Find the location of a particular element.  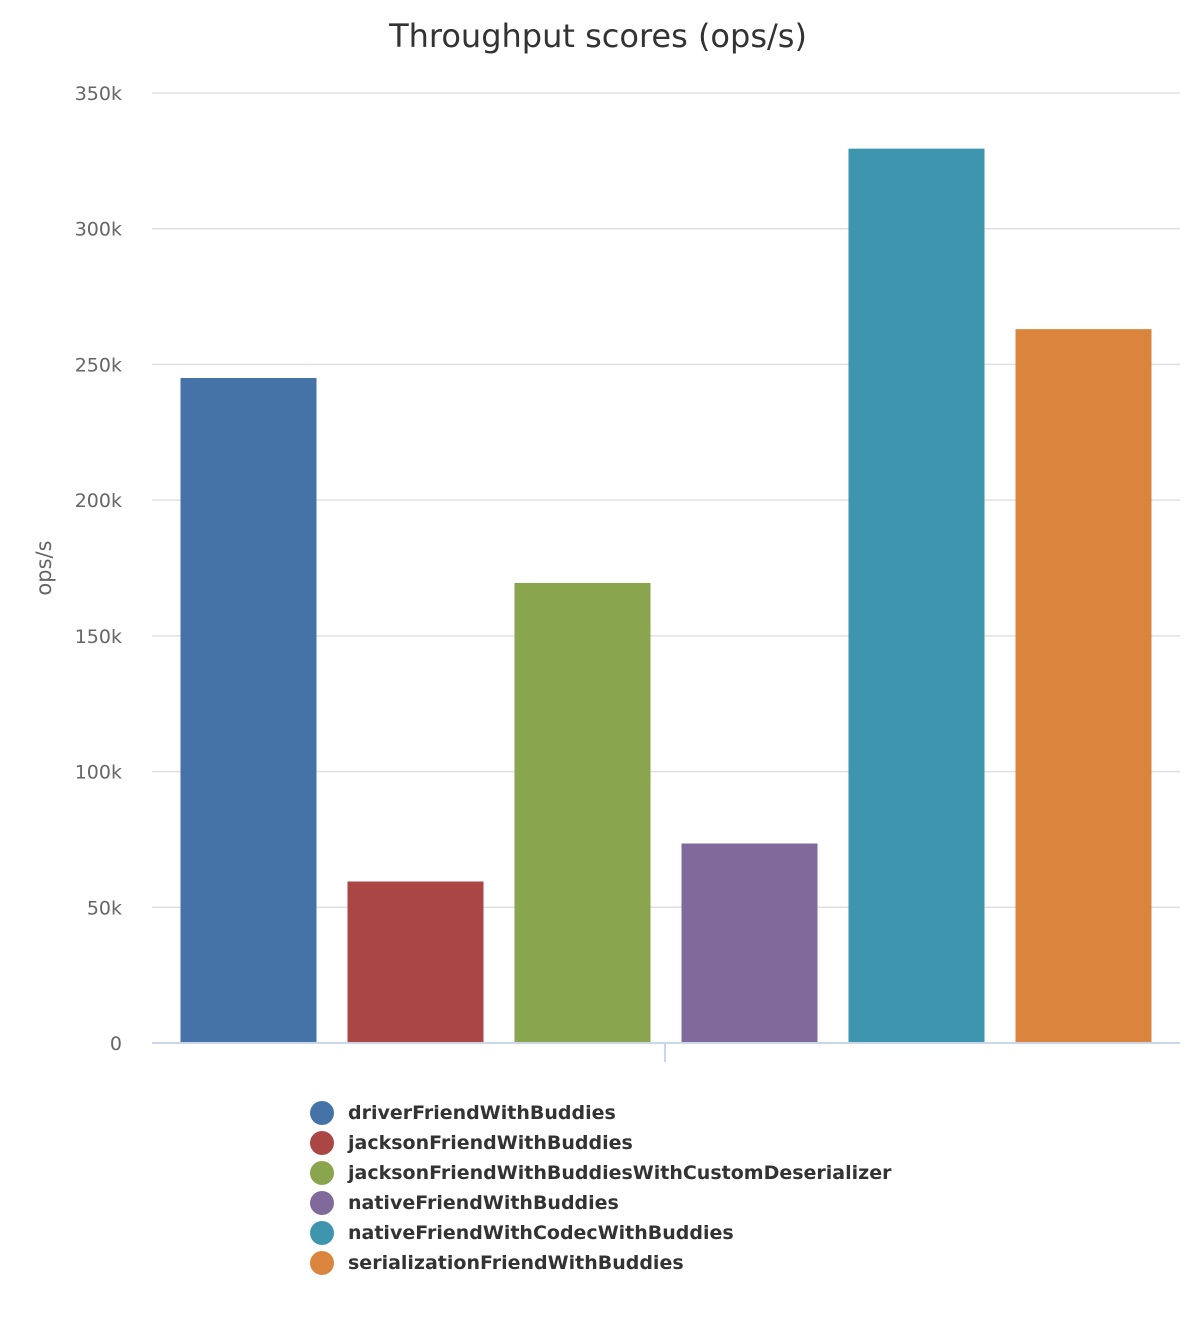

legend-label: driverFriendWithBuddies is located at coordinates (482, 1113).